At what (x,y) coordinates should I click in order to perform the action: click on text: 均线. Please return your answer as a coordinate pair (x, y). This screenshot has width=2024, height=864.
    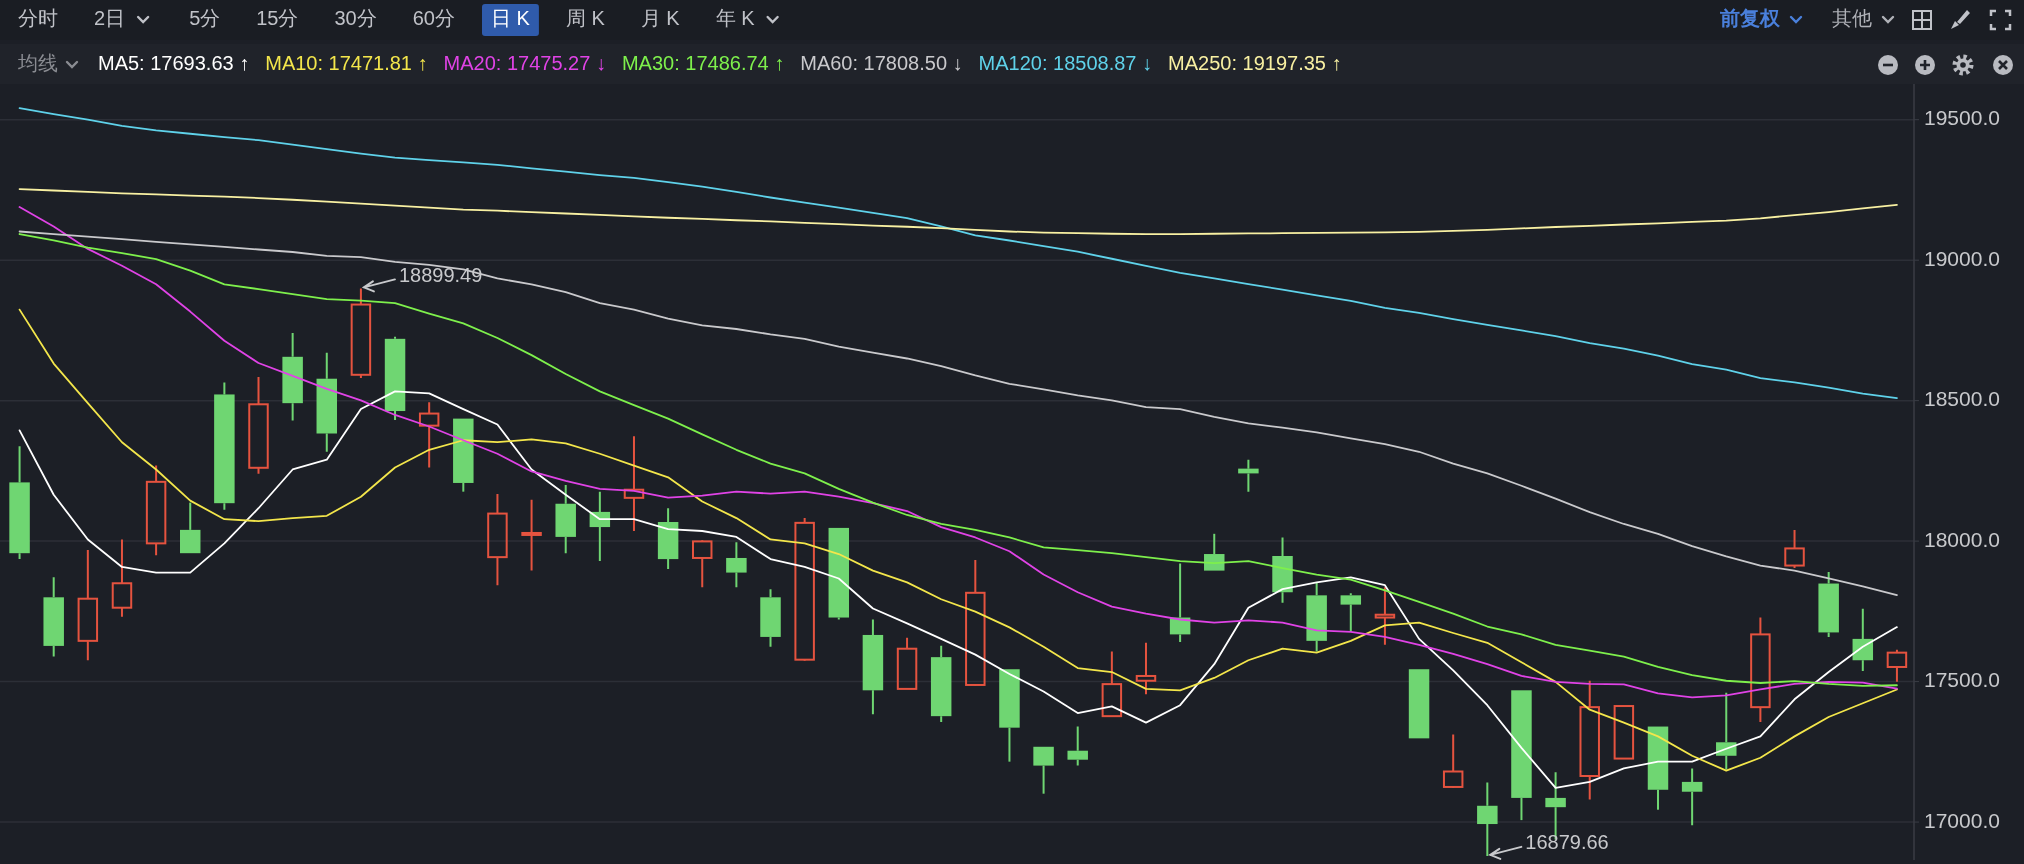
    Looking at the image, I should click on (37, 63).